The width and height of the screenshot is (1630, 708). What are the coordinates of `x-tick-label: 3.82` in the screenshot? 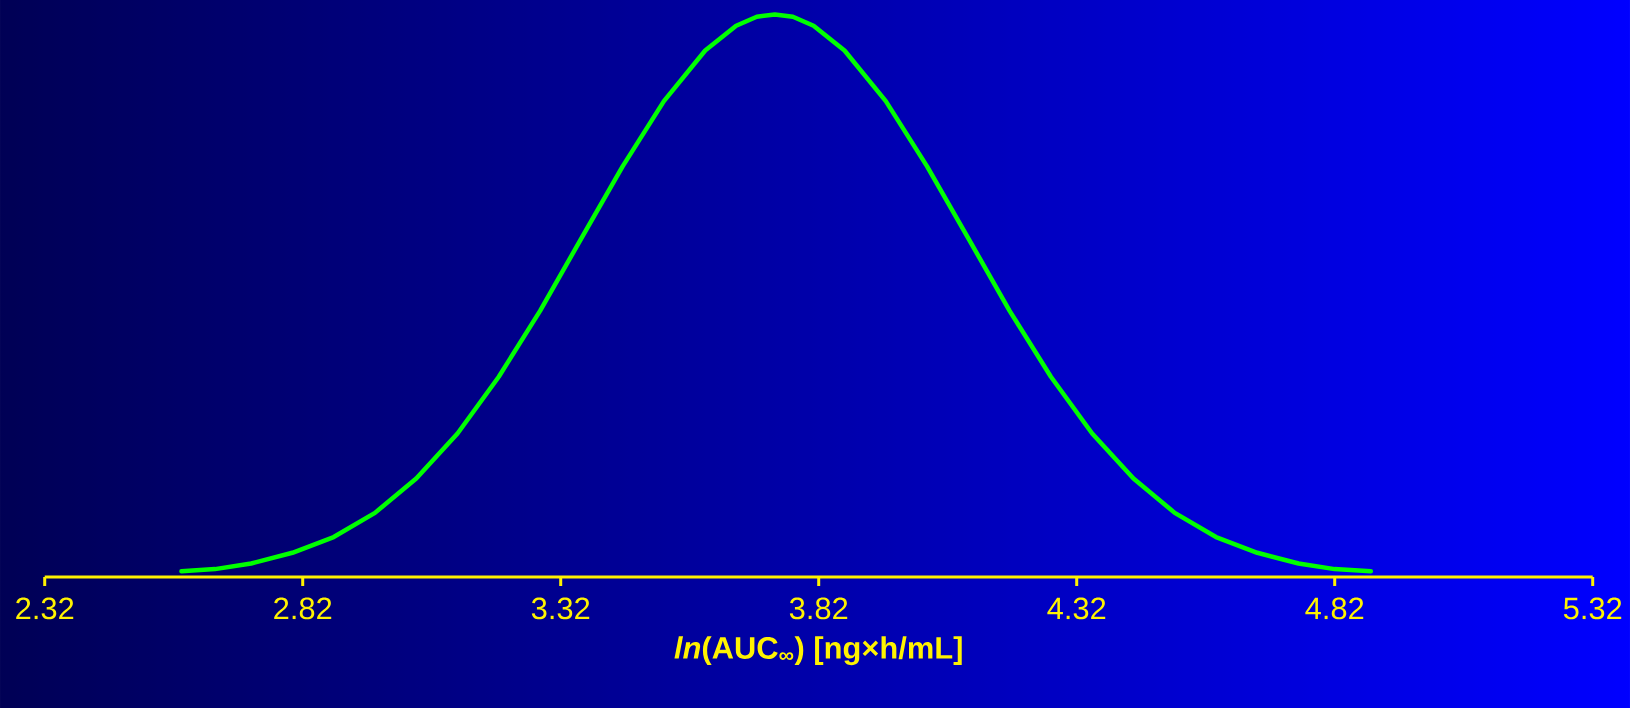 It's located at (818, 608).